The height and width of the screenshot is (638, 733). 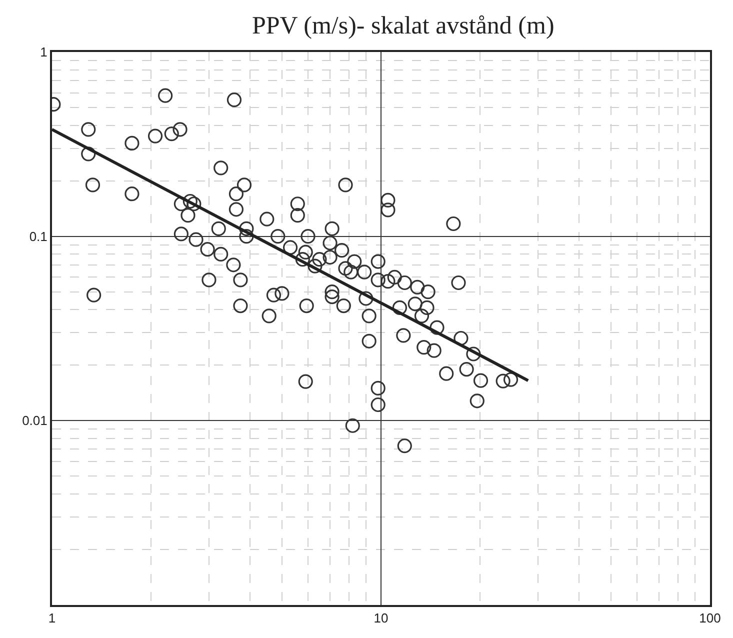 I want to click on y-tick-label: 0.01, so click(x=35, y=420).